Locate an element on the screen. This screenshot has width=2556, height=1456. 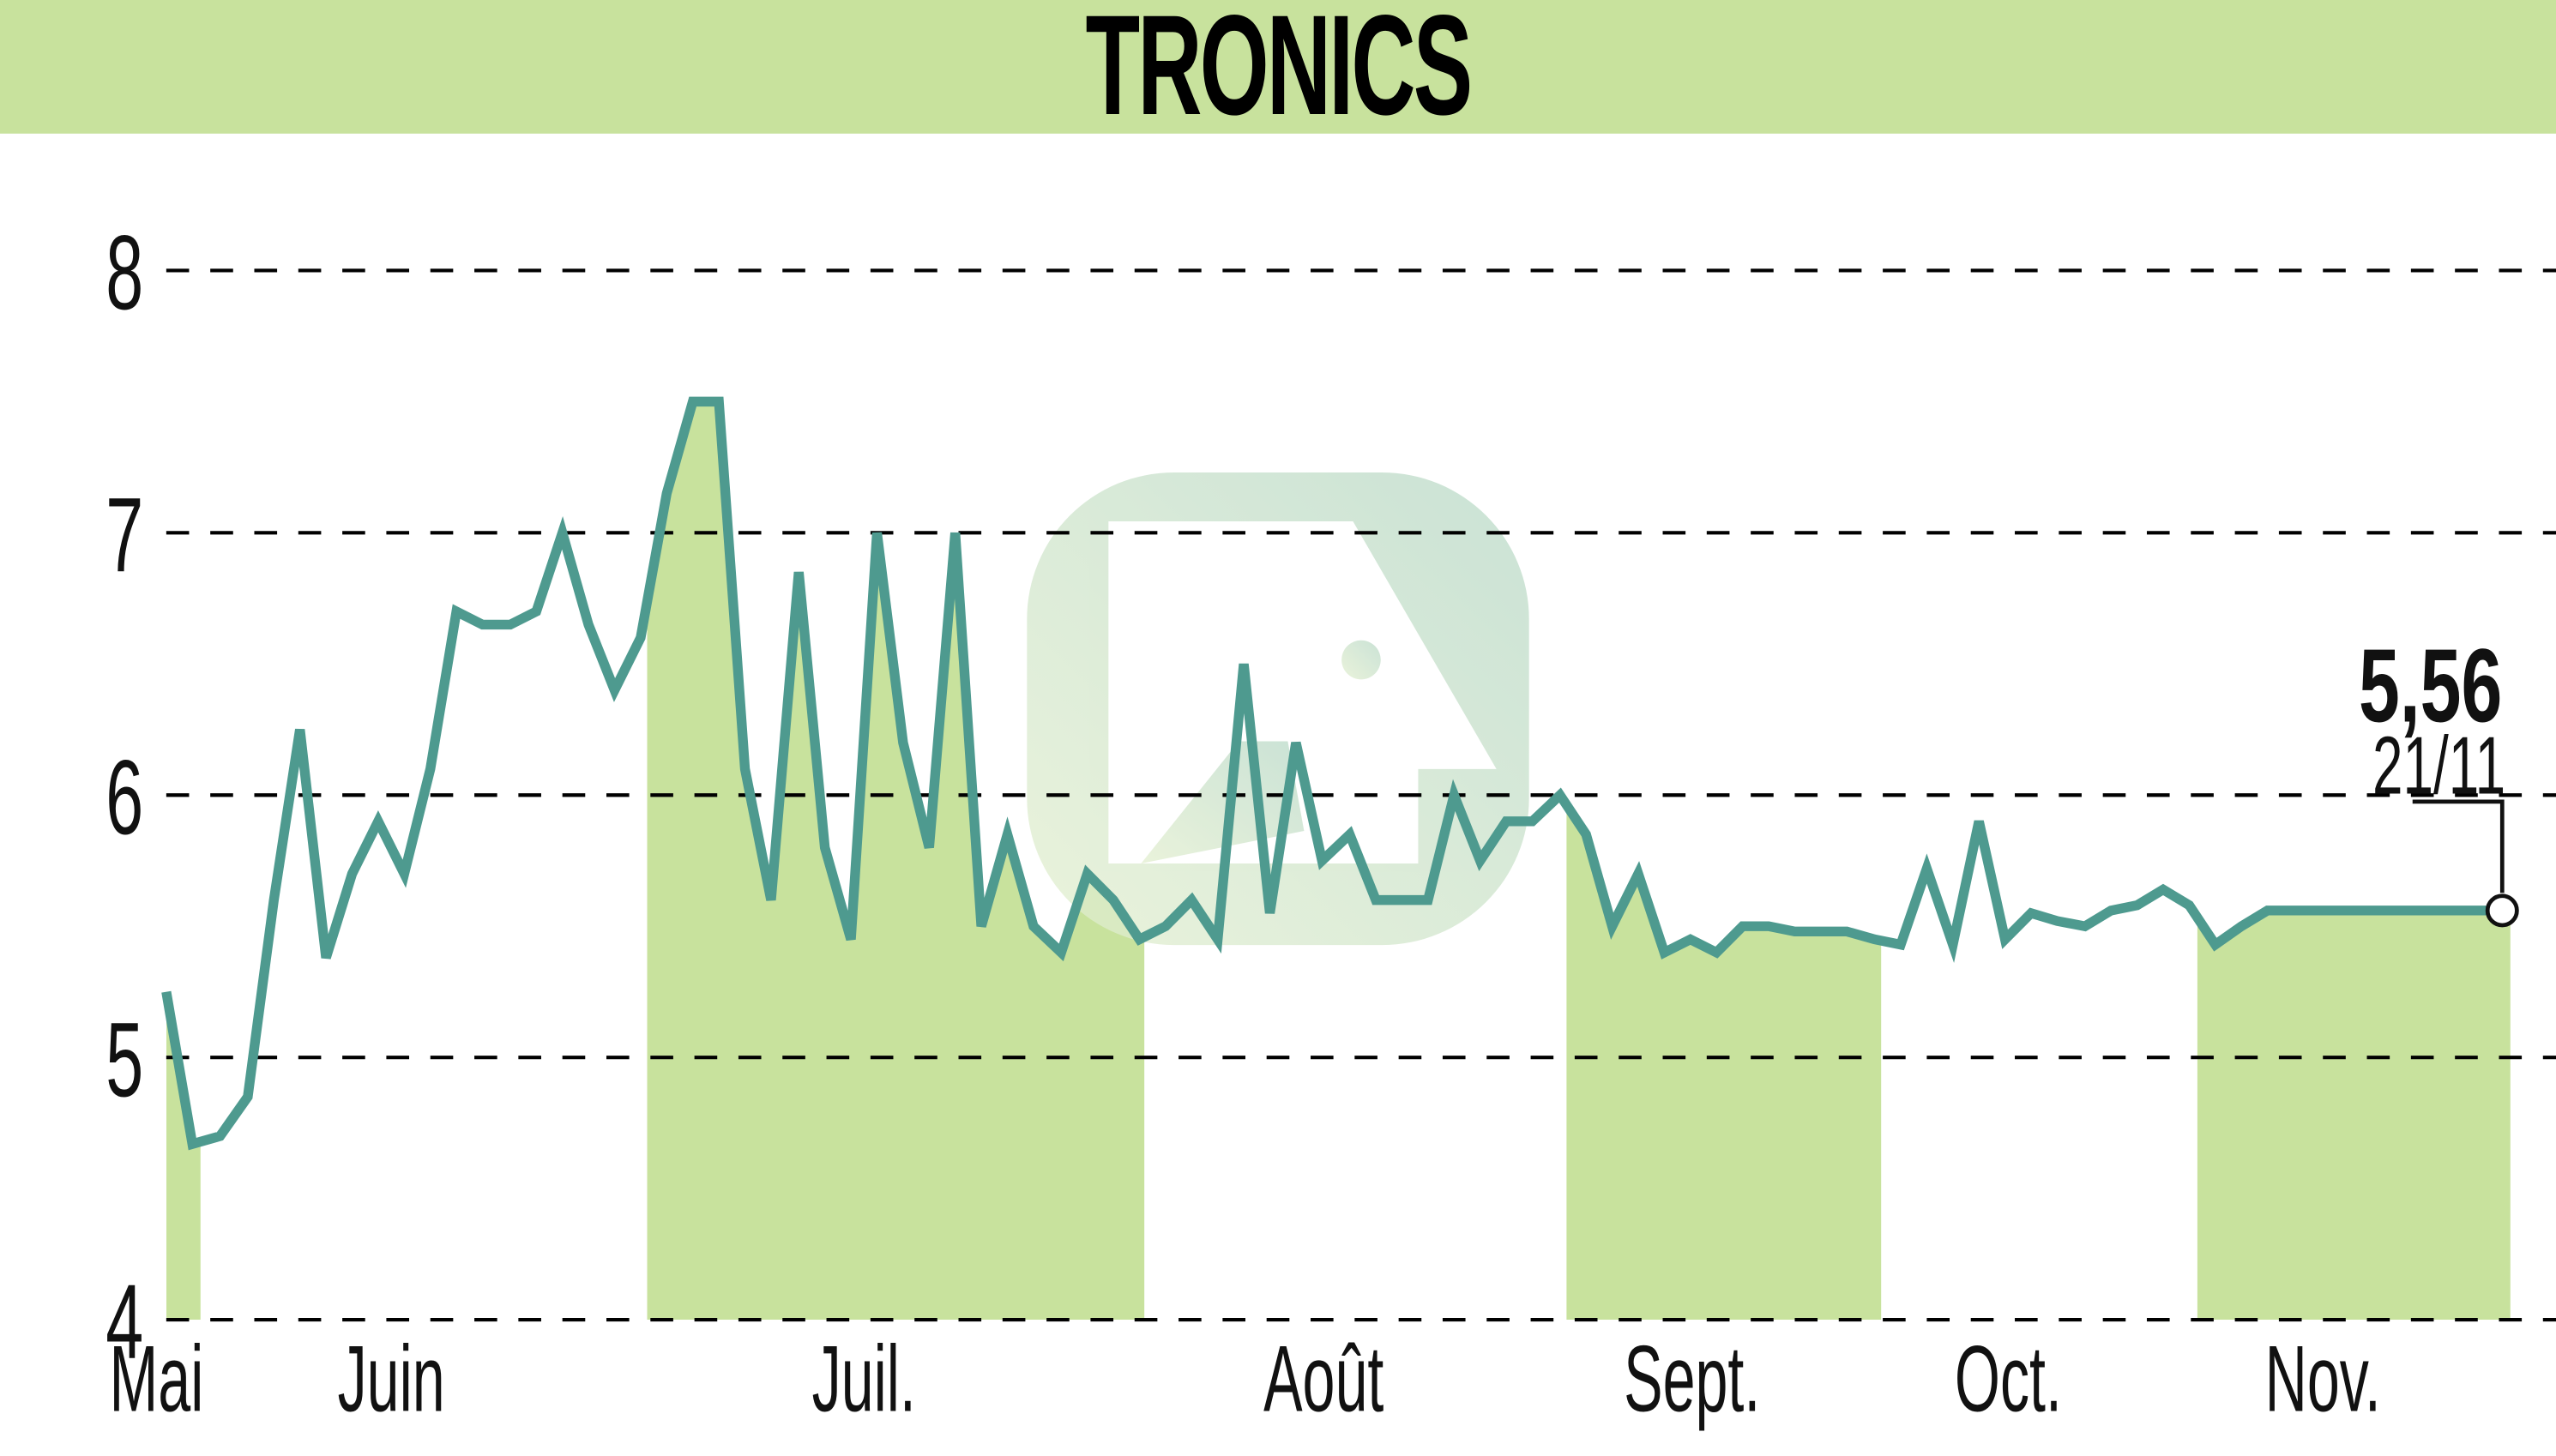
y-axis-labels: 4 5 6 7 8 is located at coordinates (124, 797).